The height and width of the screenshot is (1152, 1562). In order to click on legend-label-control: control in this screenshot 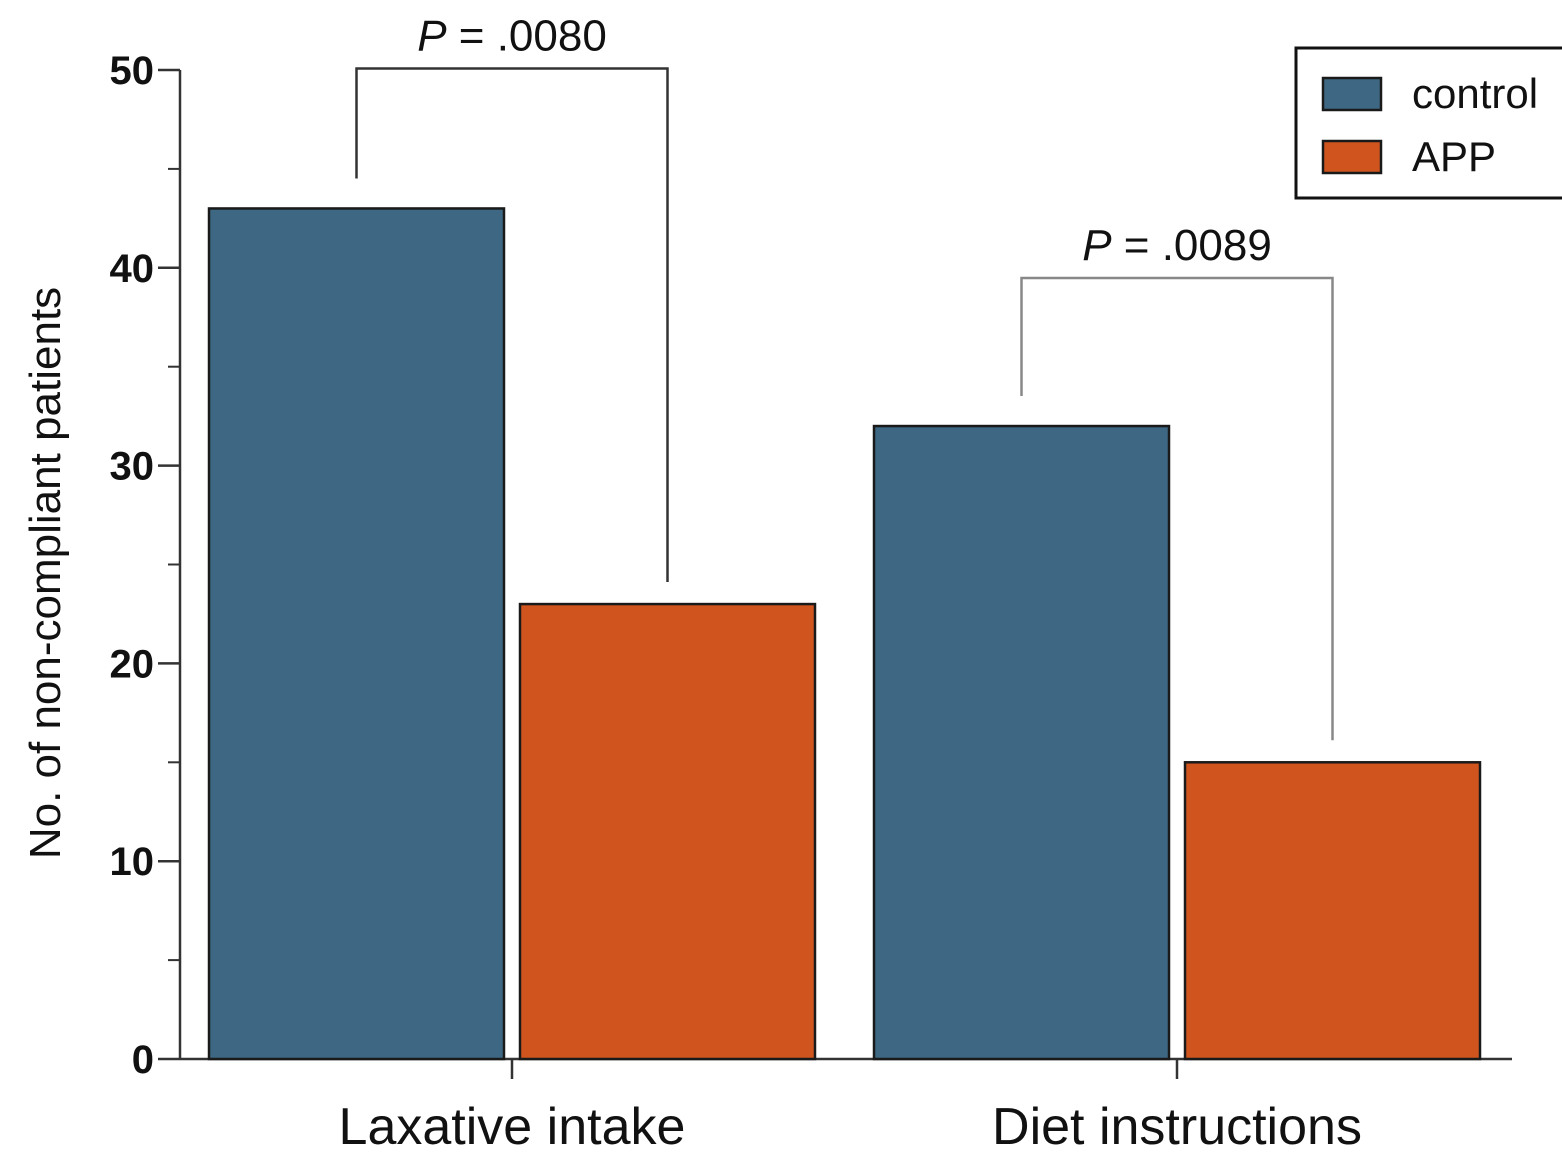, I will do `click(1475, 93)`.